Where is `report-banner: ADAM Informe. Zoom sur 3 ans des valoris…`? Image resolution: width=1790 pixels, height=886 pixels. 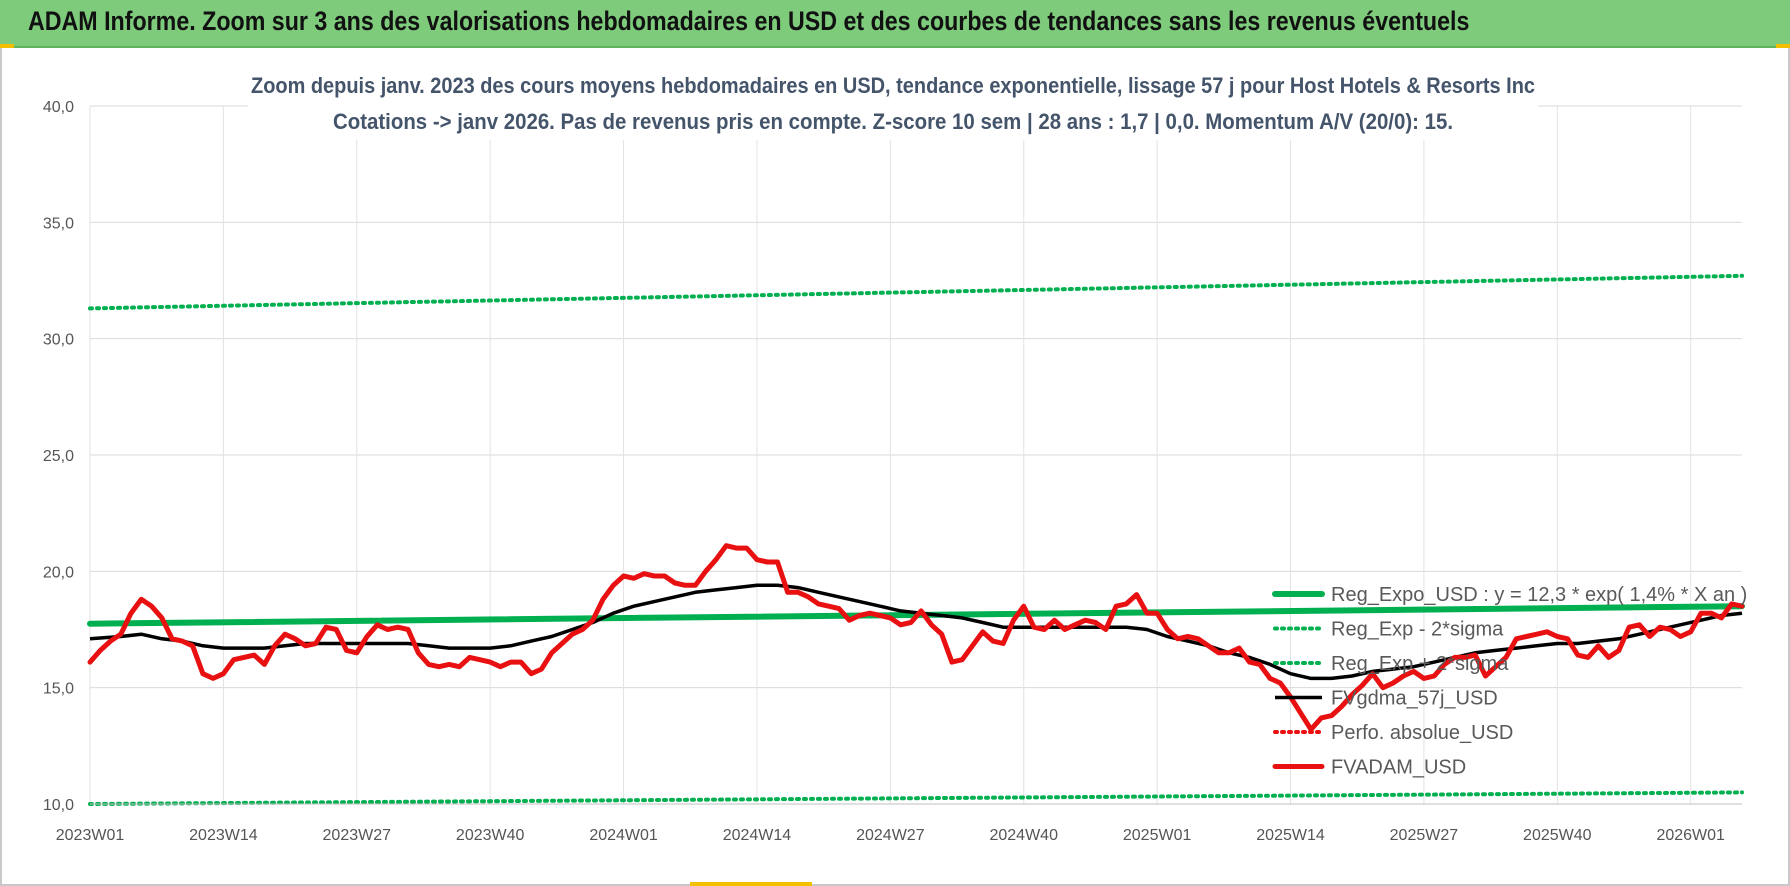
report-banner: ADAM Informe. Zoom sur 3 ans des valoris… is located at coordinates (895, 24).